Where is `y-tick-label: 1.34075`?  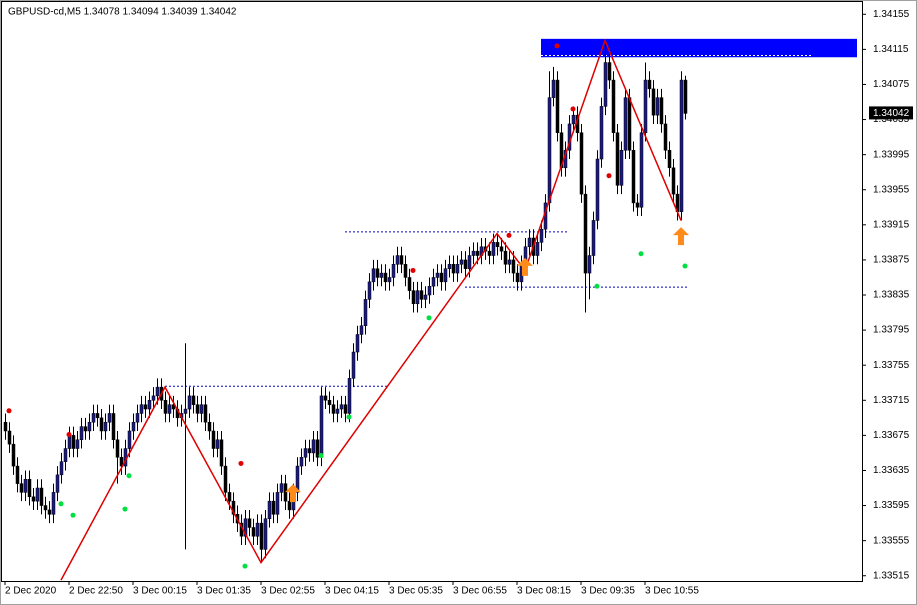 y-tick-label: 1.34075 is located at coordinates (891, 84).